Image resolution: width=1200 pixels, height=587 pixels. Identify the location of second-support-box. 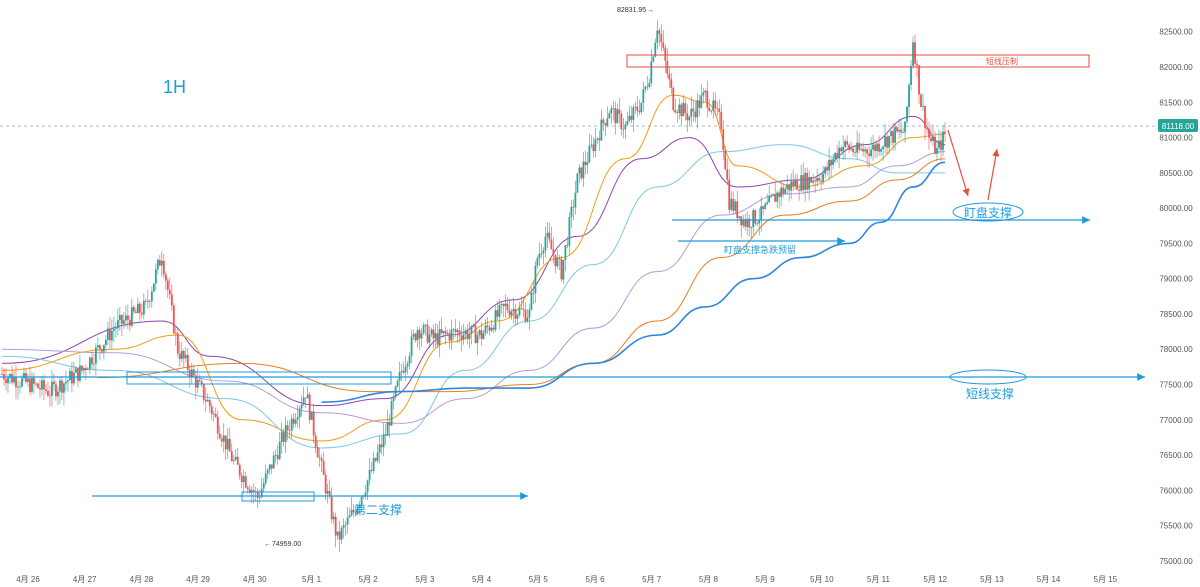
(278, 496).